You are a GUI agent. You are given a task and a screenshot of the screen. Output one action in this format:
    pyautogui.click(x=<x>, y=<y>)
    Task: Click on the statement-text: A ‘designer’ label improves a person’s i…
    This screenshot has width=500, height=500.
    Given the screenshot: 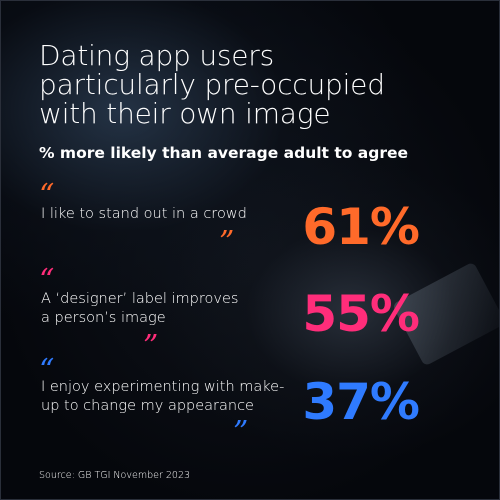 What is the action you would take?
    pyautogui.click(x=139, y=309)
    